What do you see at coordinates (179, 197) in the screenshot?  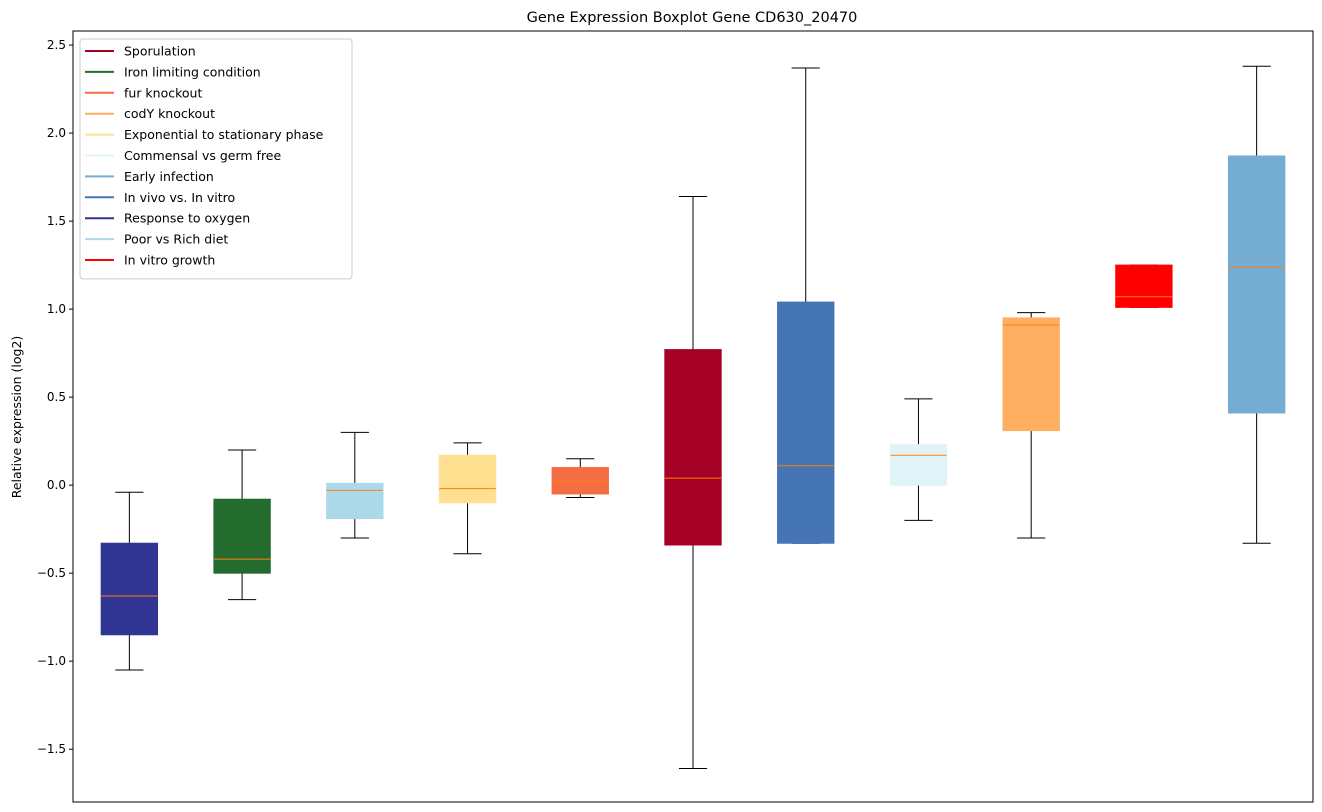 I see `legend-label: In vivo vs. In vitro` at bounding box center [179, 197].